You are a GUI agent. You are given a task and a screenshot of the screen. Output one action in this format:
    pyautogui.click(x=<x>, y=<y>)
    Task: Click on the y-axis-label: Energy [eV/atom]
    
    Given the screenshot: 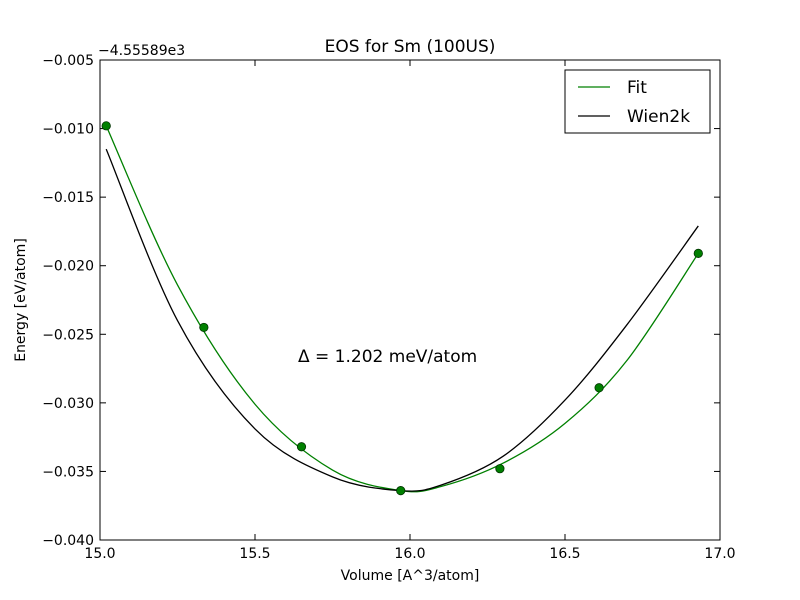 What is the action you would take?
    pyautogui.click(x=21, y=300)
    